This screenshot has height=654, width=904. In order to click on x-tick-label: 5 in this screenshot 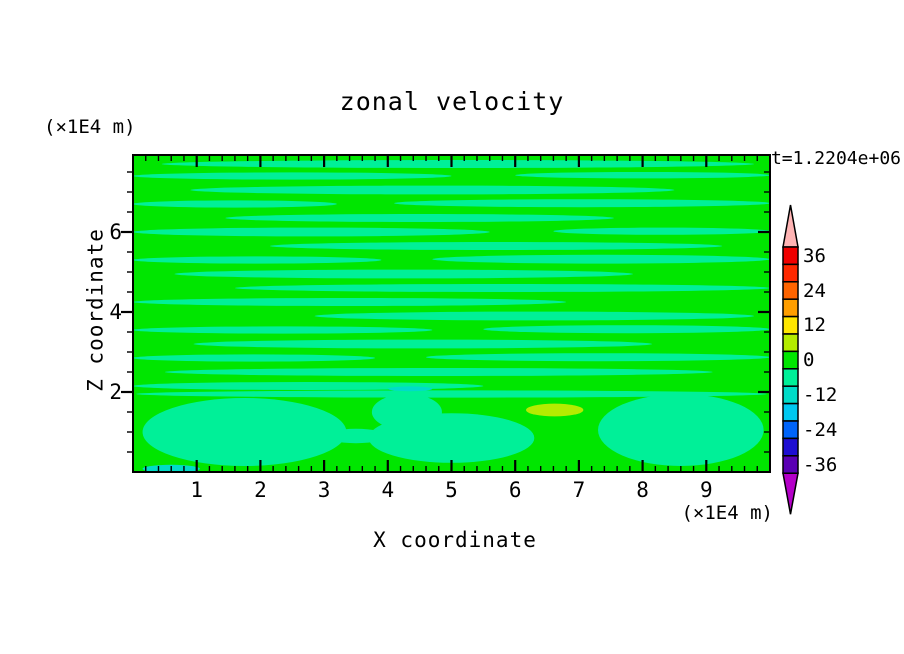, I will do `click(451, 490)`.